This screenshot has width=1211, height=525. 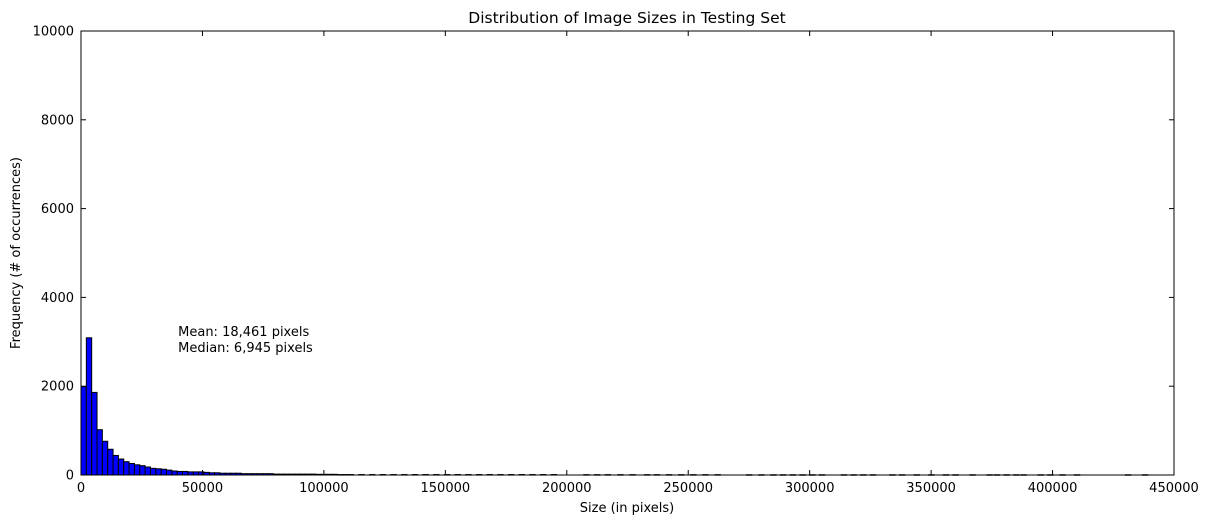 I want to click on y-tick-label: 0, so click(x=70, y=476).